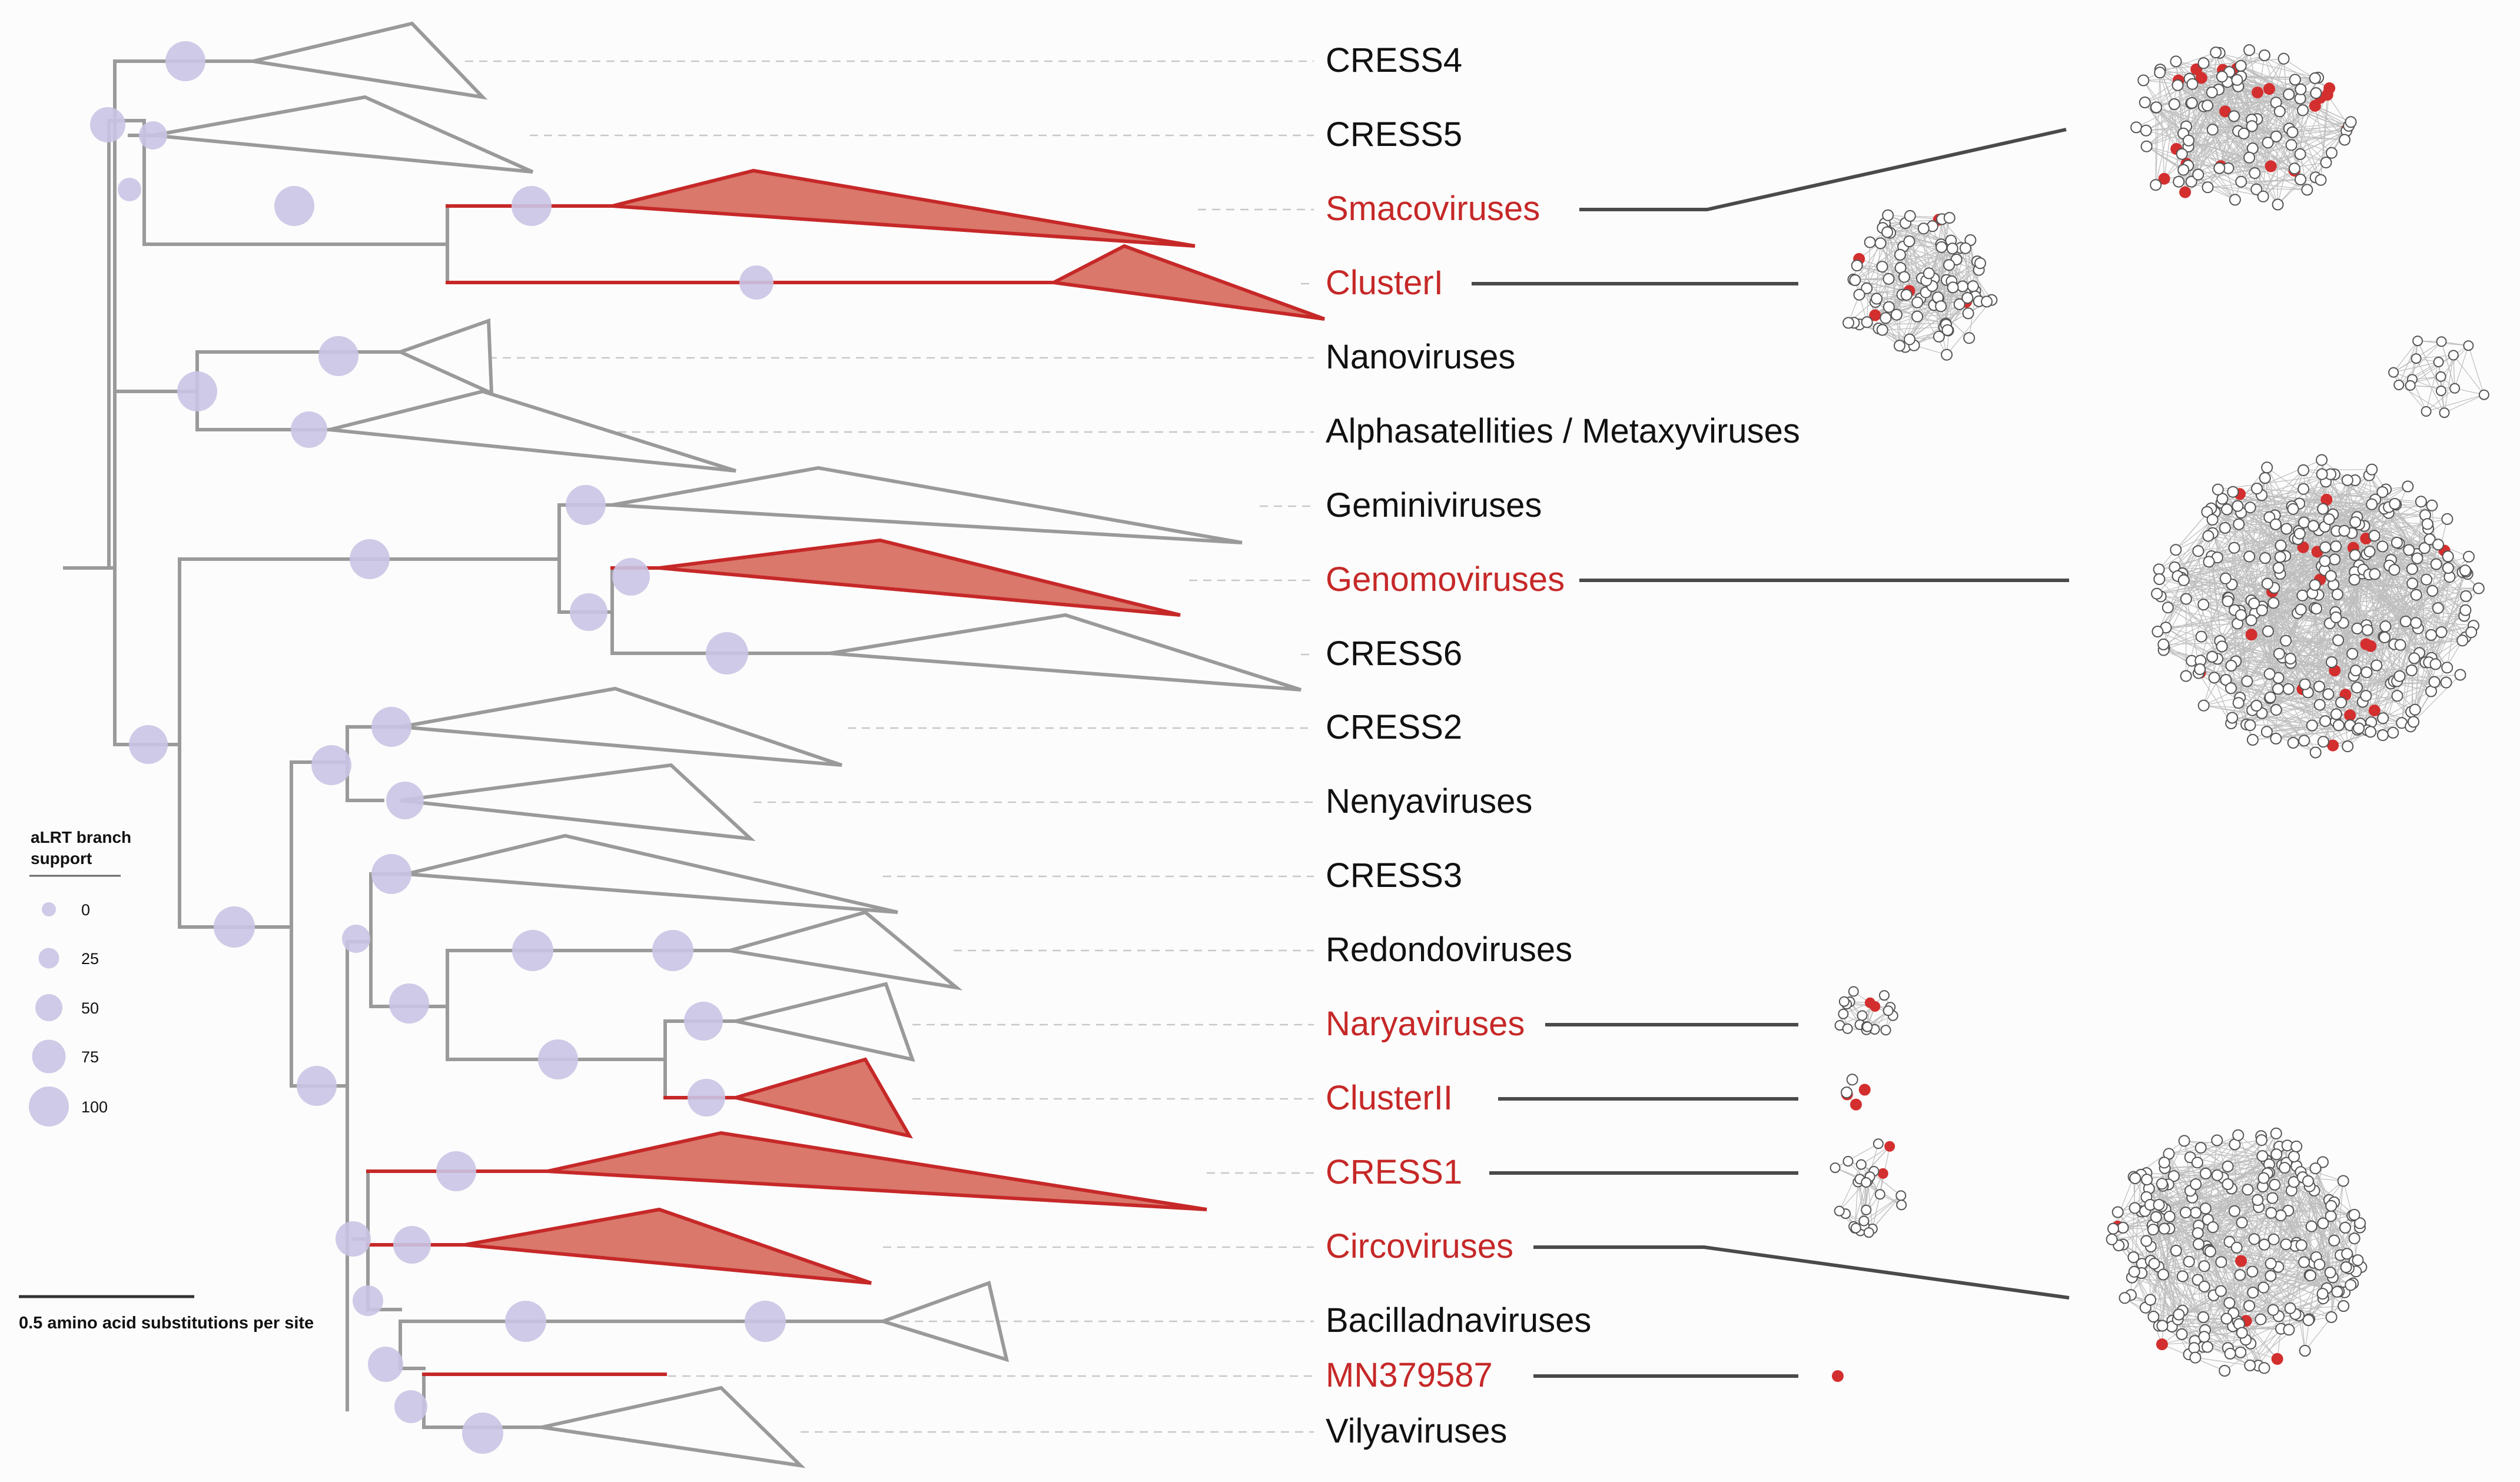 The height and width of the screenshot is (1482, 2520). I want to click on network-genomoviruses, so click(2318, 606).